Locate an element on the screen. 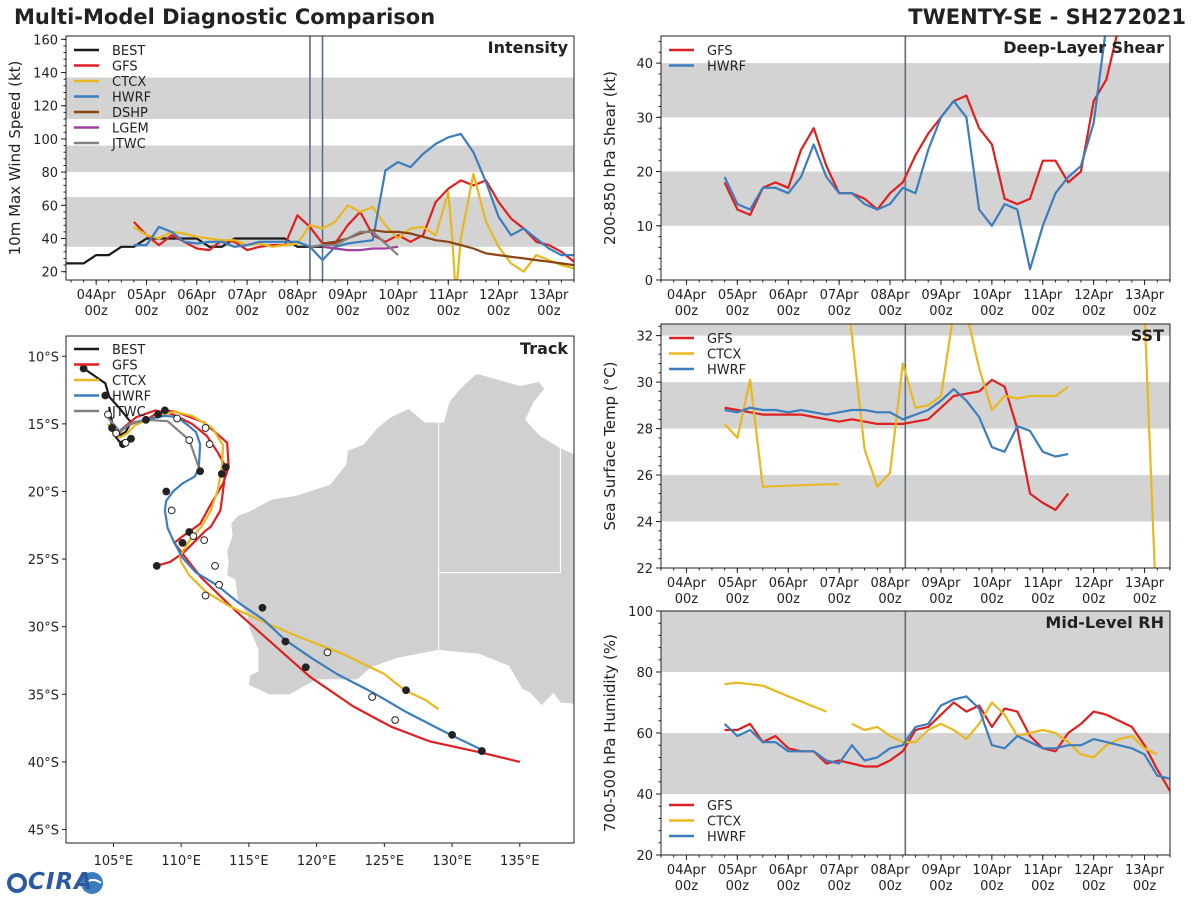 This screenshot has width=1200, height=900. x-tick-label: 115°E is located at coordinates (249, 861).